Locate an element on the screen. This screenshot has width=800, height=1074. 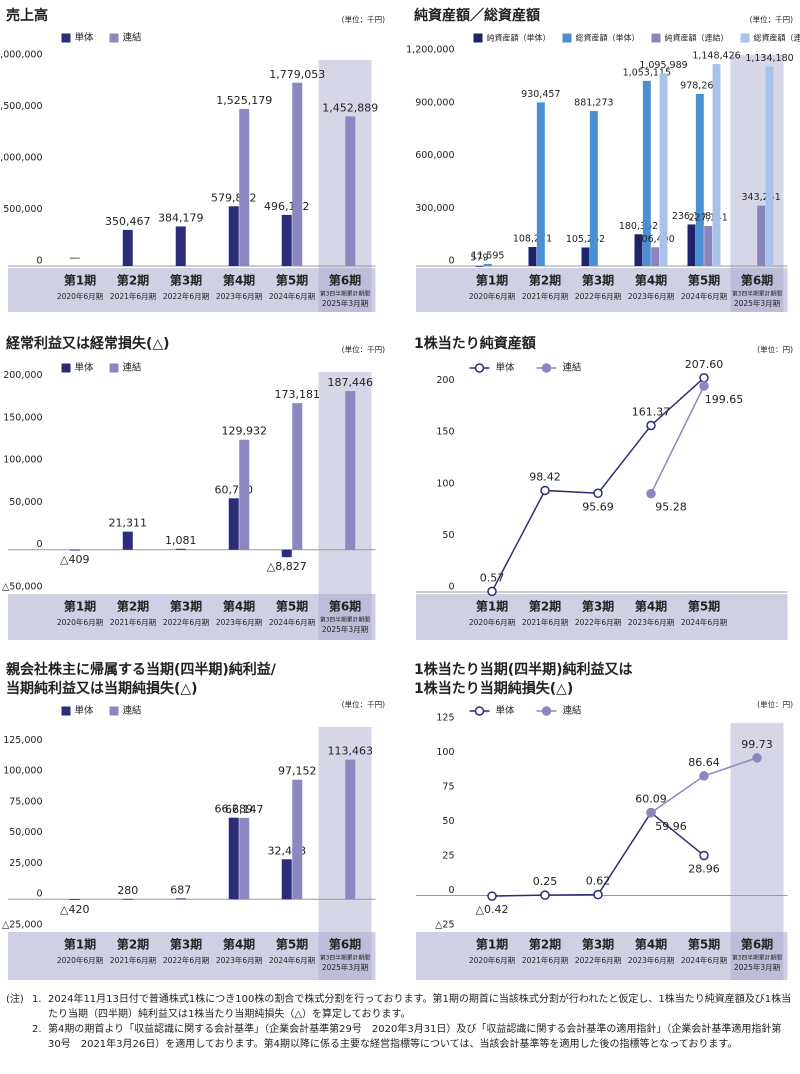
value-label: 496,192 is located at coordinates (287, 206).